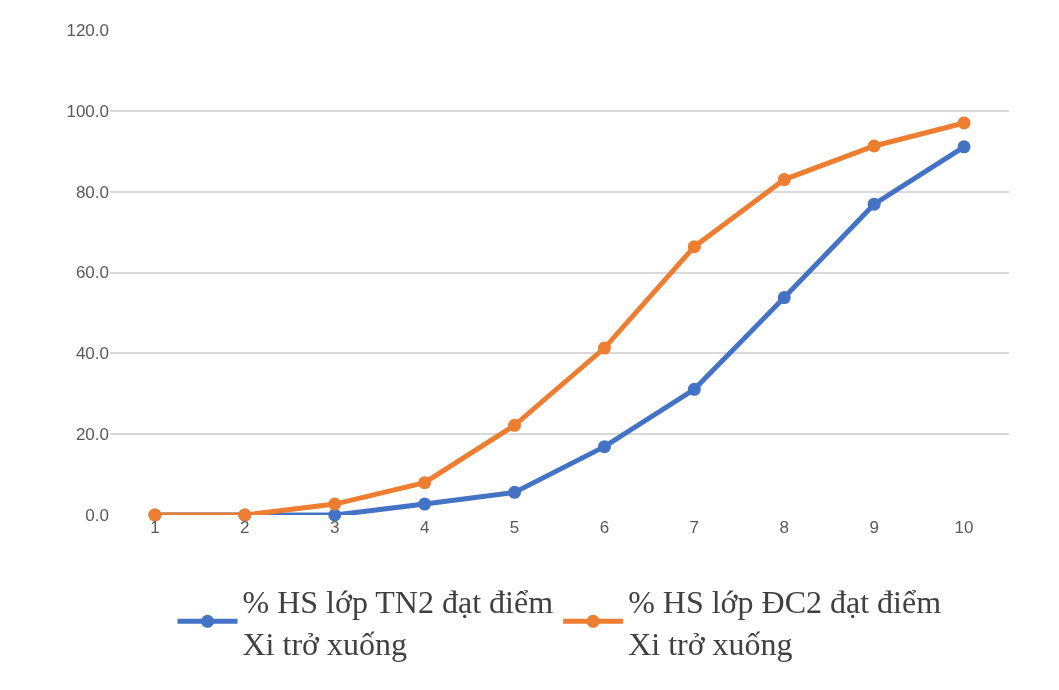  Describe the element at coordinates (87, 111) in the screenshot. I see `y-tick-label: 100.0` at that location.